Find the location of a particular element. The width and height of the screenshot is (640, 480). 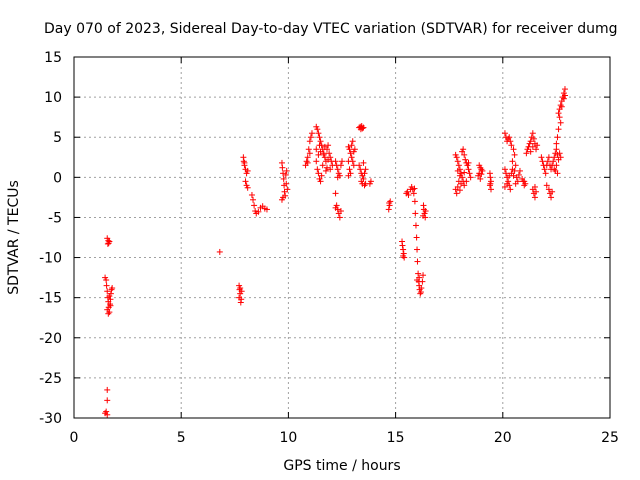

y-tick-label: 5 is located at coordinates (57, 138).